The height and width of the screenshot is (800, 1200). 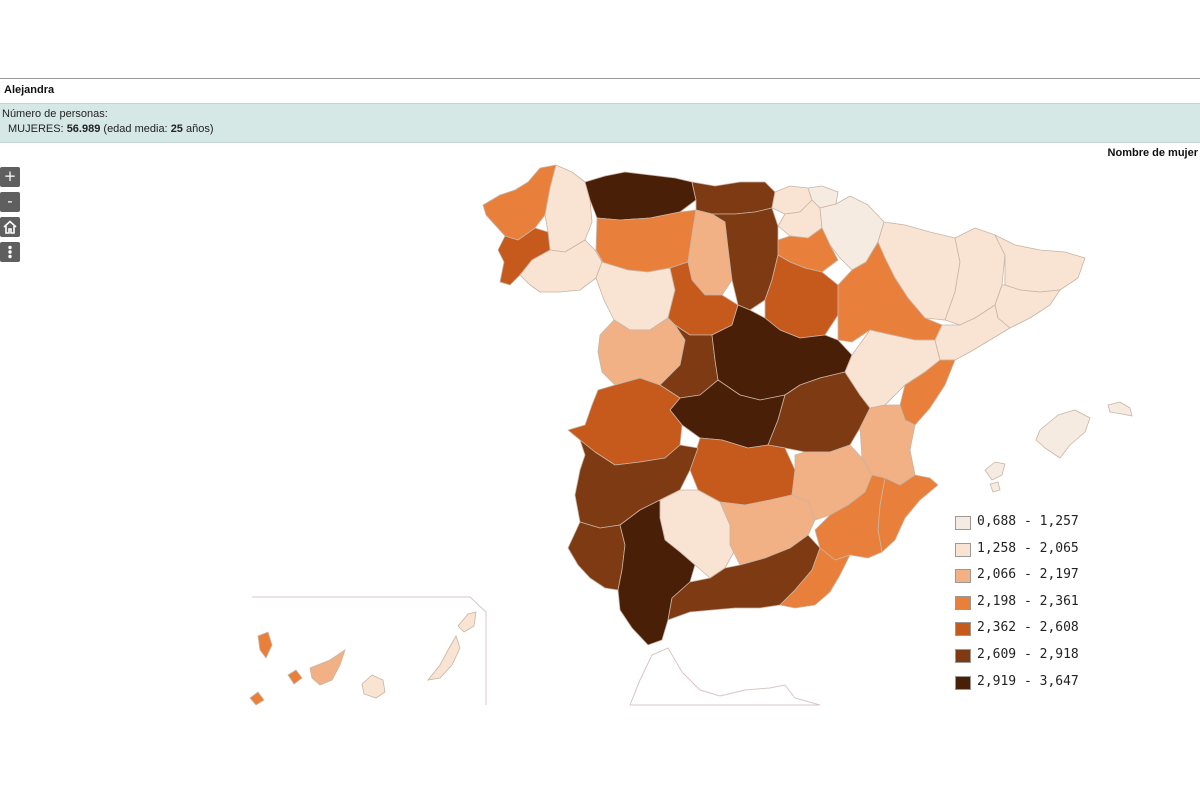 I want to click on legend-label: 2,609 - 2,918, so click(x=1028, y=654).